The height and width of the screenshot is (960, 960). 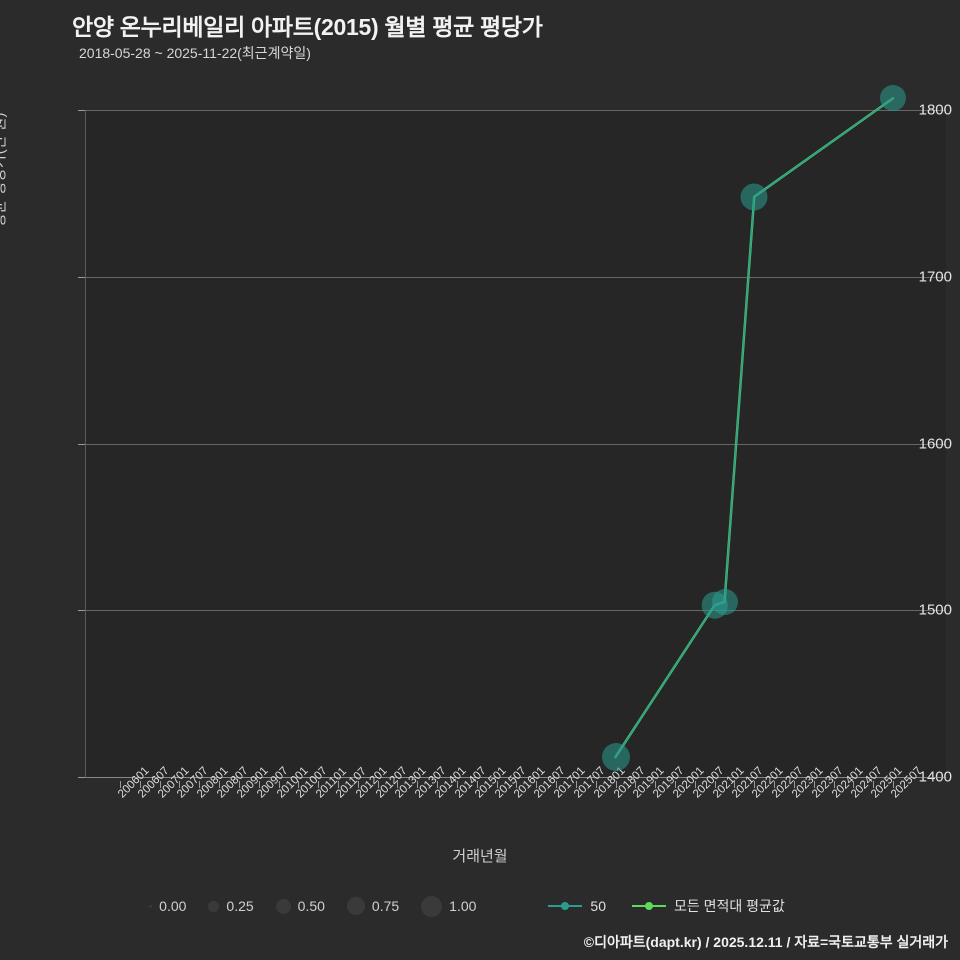 I want to click on y-tick-label: 1600, so click(x=935, y=443).